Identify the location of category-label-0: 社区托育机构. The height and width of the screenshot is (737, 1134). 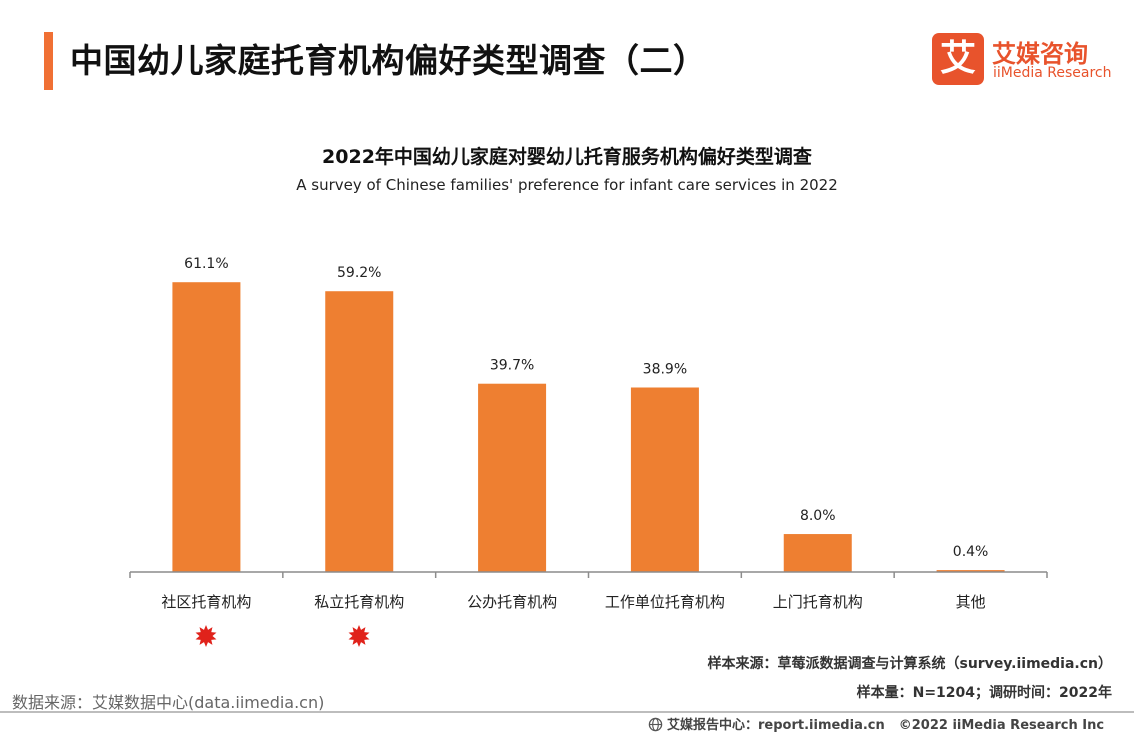
(206, 602).